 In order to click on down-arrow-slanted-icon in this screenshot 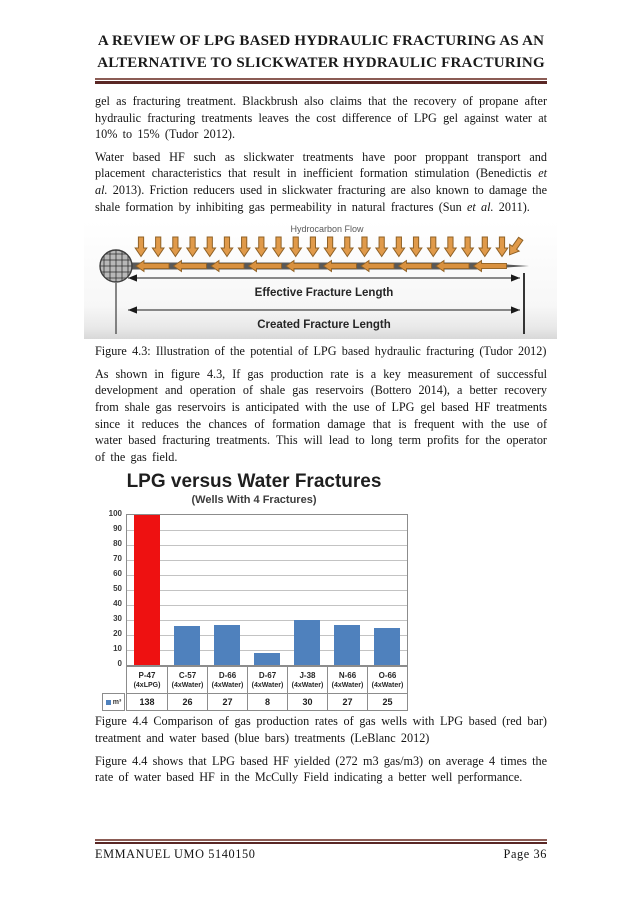, I will do `click(516, 246)`.